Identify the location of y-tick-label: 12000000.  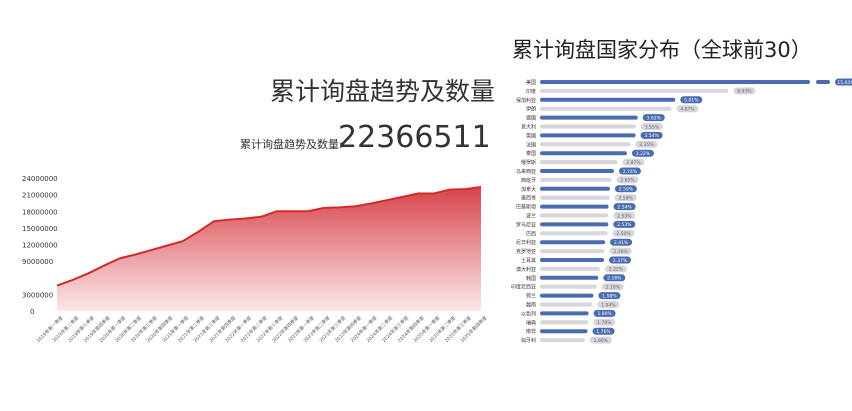
(40, 246).